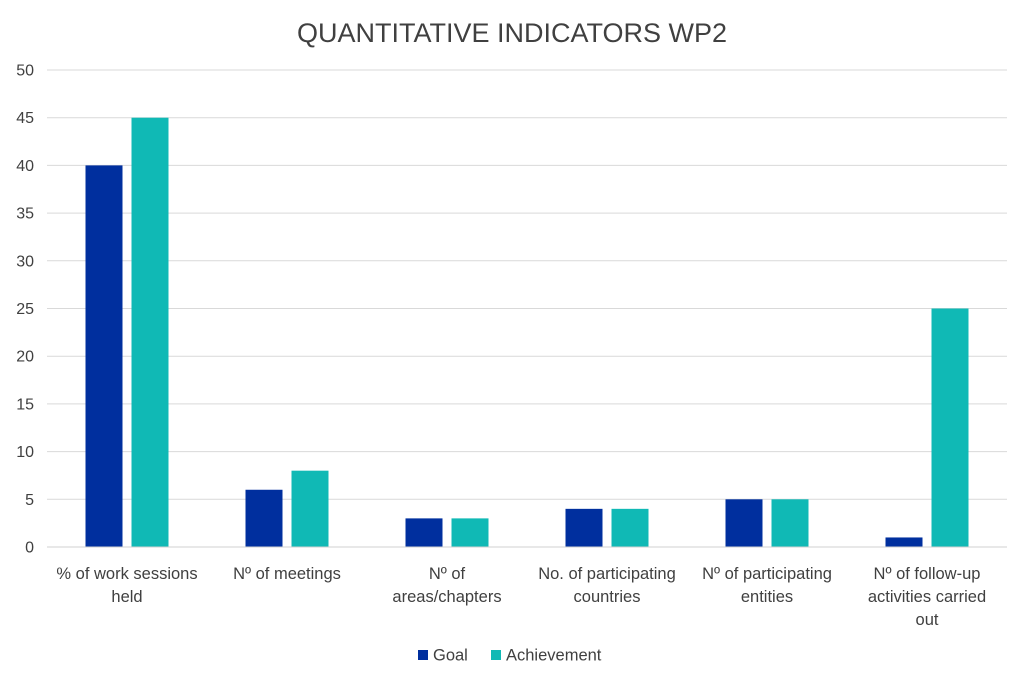  I want to click on y-tick-label: 30, so click(25, 261).